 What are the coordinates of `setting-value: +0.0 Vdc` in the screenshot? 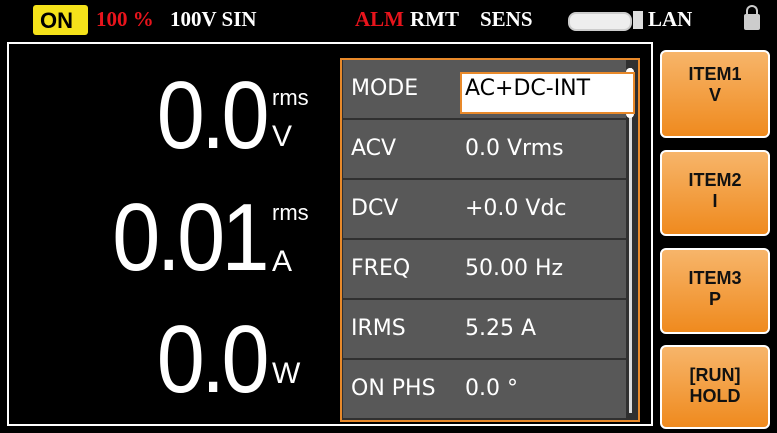 It's located at (516, 208).